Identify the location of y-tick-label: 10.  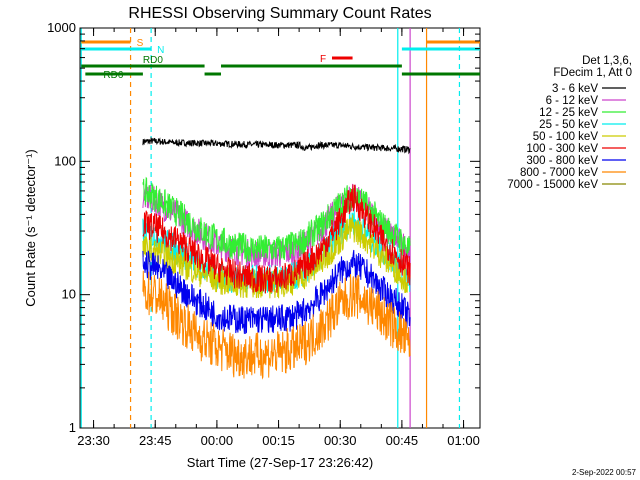
(69, 294).